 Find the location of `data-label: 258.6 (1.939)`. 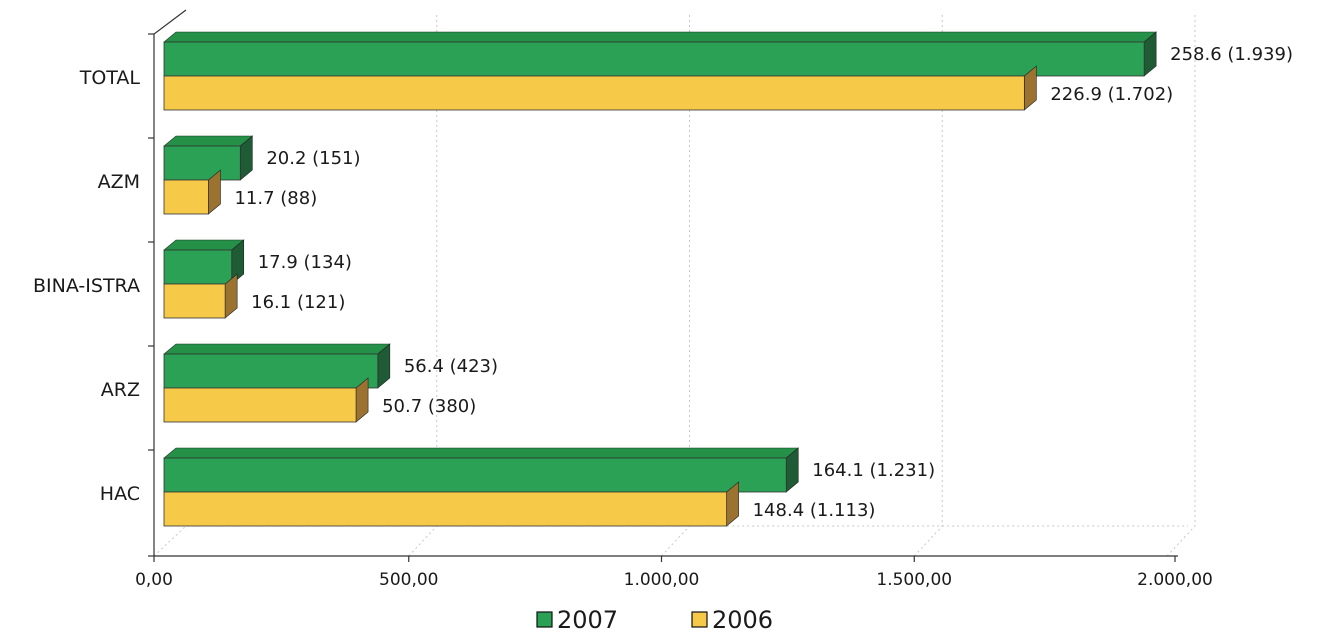

data-label: 258.6 (1.939) is located at coordinates (1231, 54).